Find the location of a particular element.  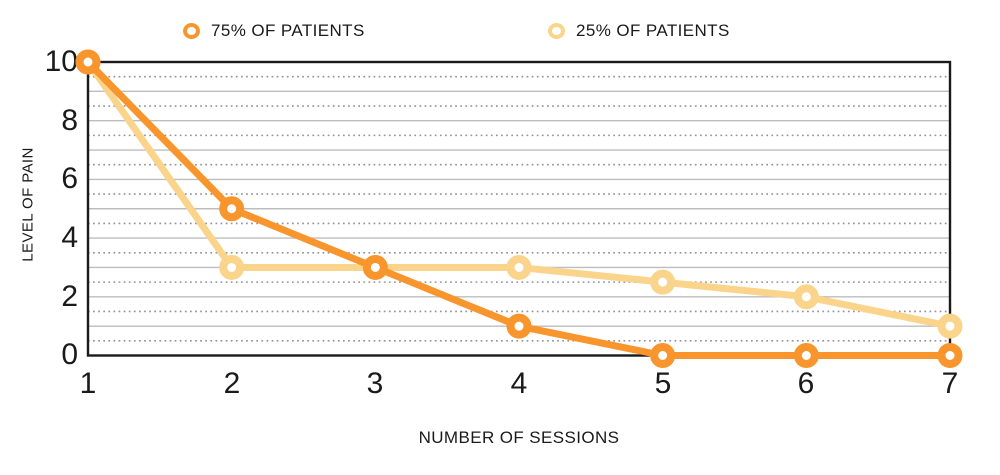

legend-label-75pct: 75% OF PATIENTS is located at coordinates (288, 30).